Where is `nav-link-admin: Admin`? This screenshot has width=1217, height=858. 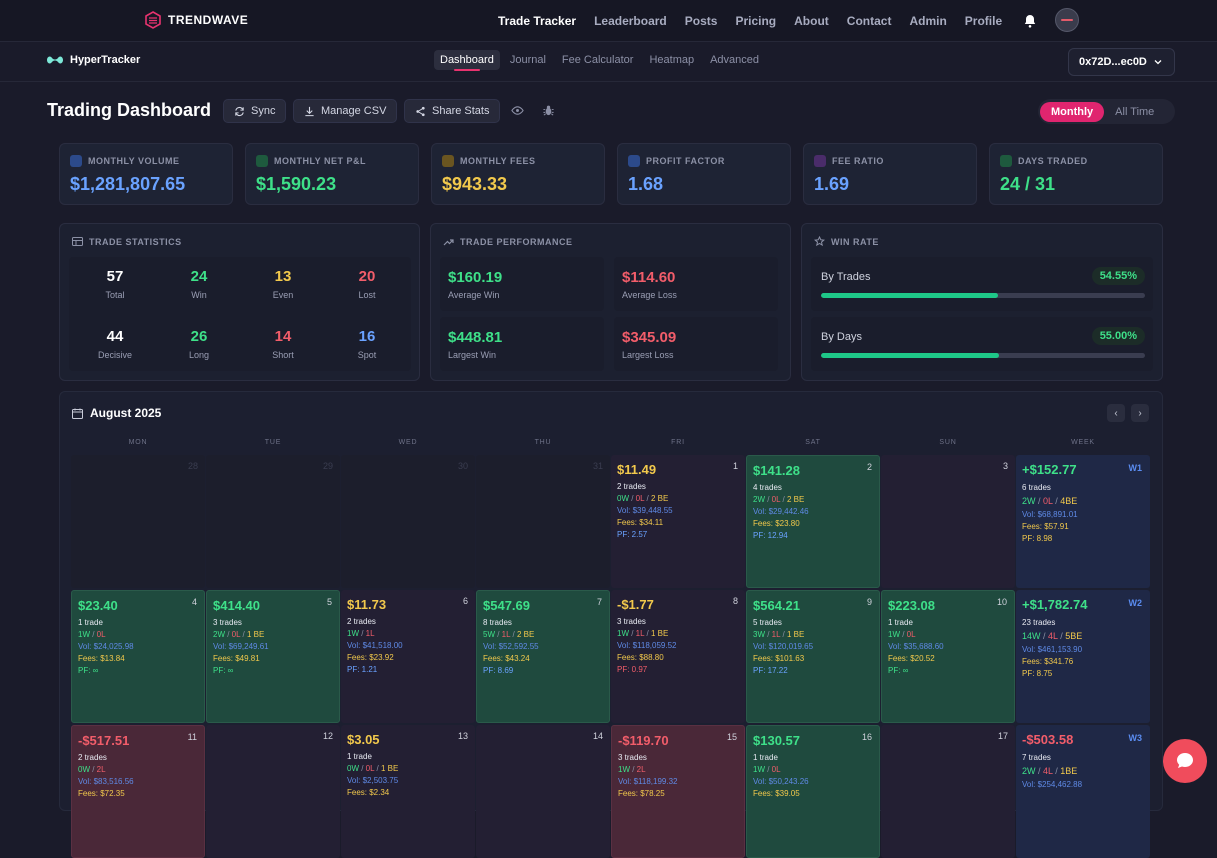 nav-link-admin: Admin is located at coordinates (928, 21).